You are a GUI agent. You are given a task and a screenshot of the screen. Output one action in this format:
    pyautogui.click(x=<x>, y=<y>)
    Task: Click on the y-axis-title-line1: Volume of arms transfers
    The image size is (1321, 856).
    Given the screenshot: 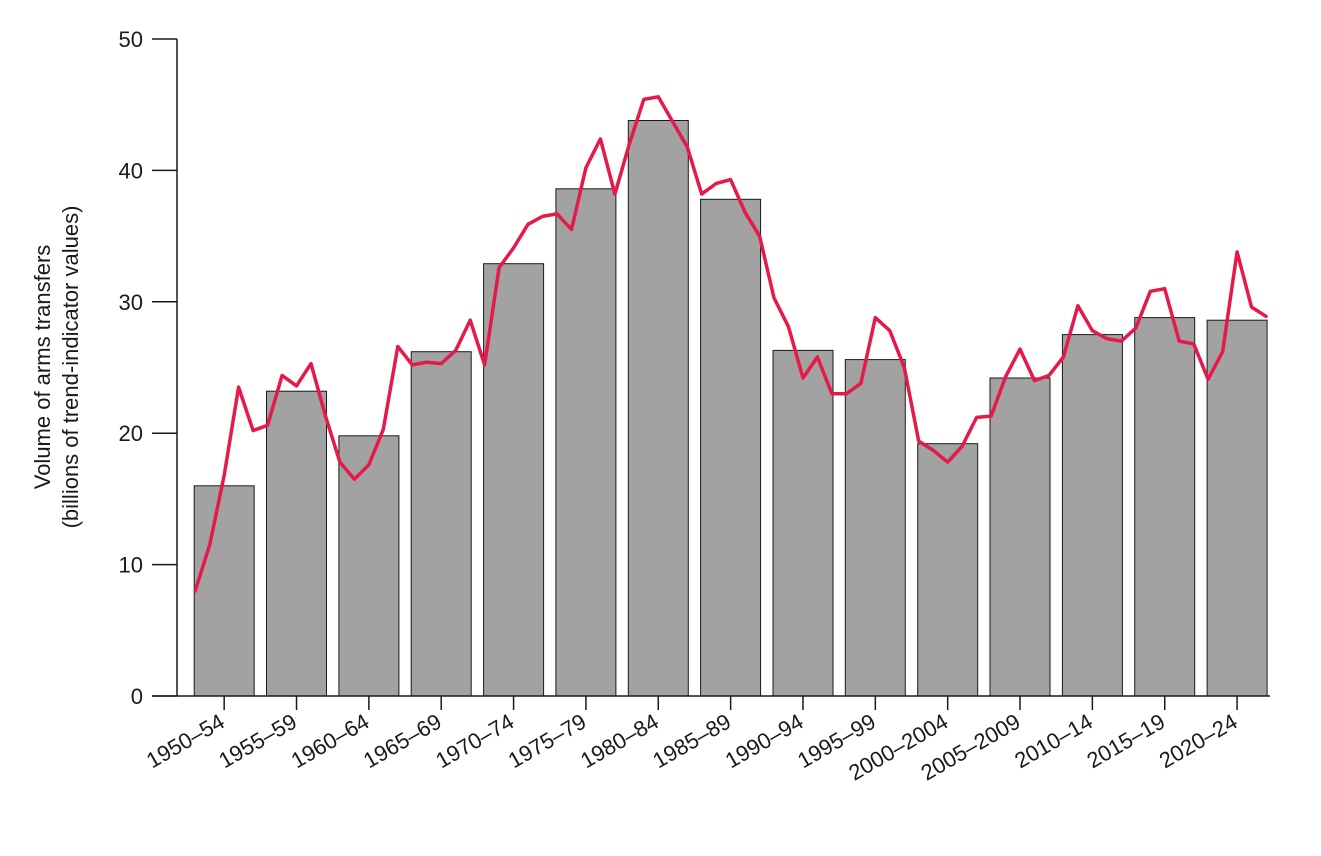 What is the action you would take?
    pyautogui.click(x=42, y=367)
    